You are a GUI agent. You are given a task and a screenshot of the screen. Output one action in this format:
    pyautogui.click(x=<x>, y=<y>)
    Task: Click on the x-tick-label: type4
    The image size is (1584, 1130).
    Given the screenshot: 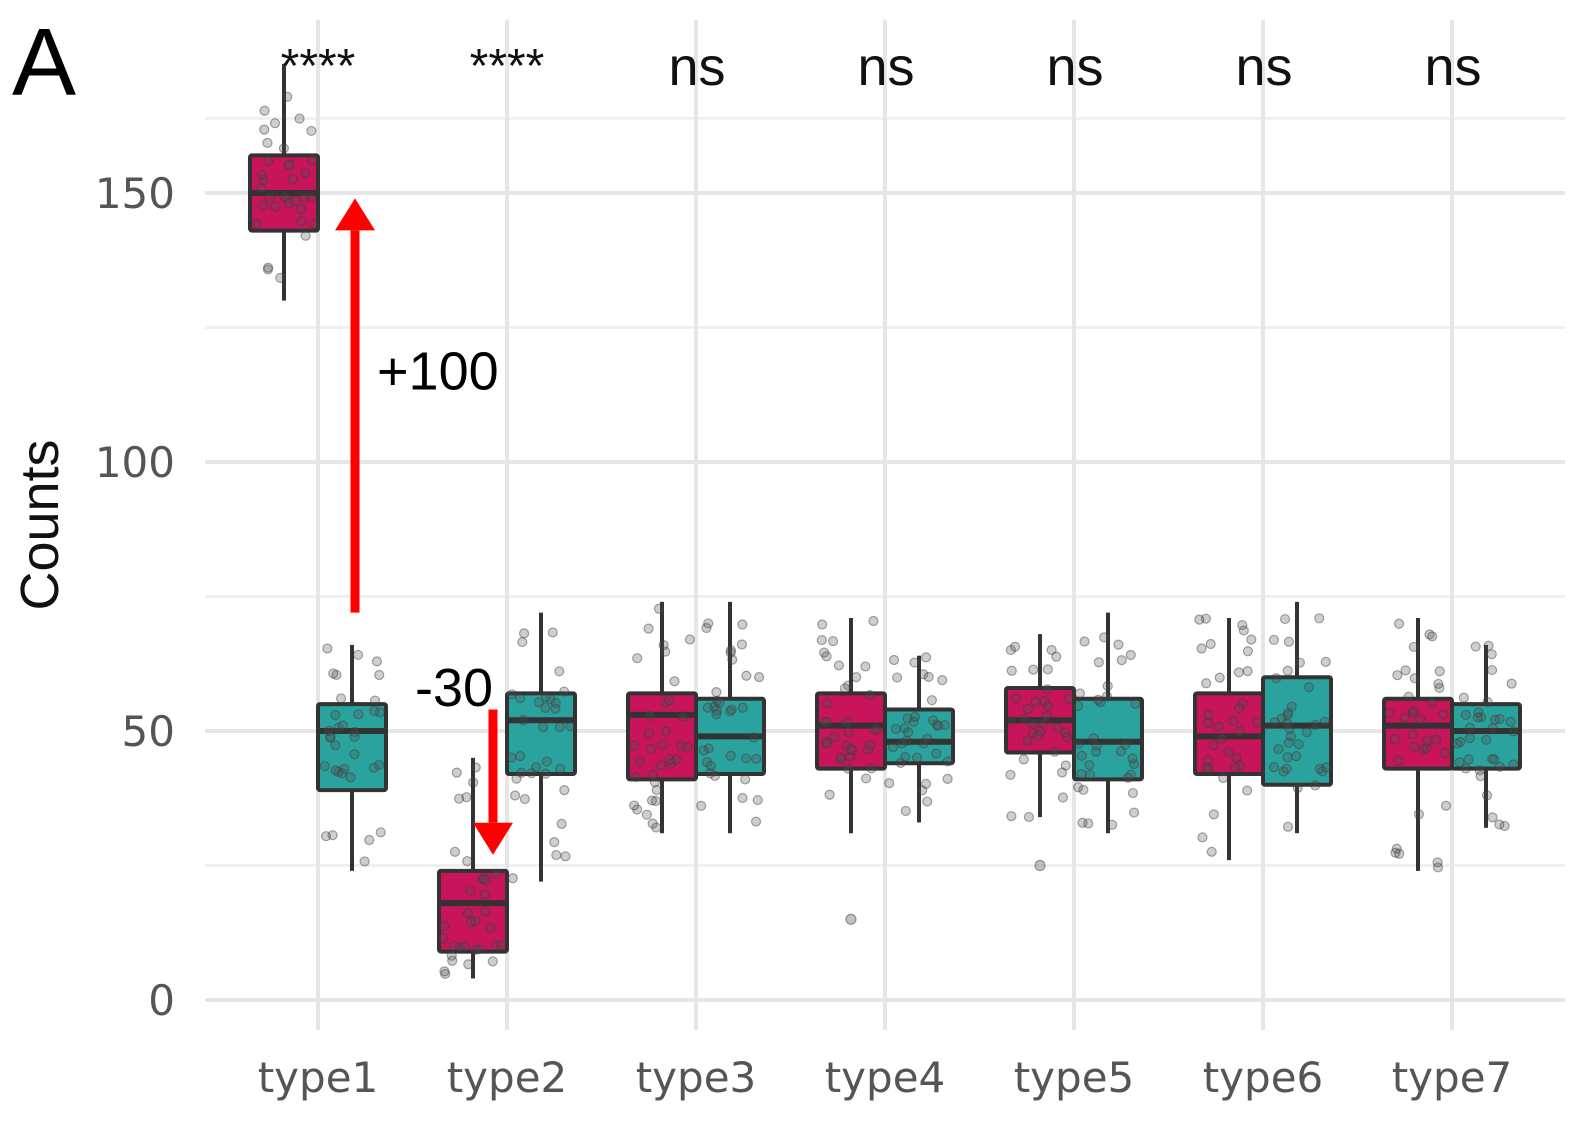 What is the action you would take?
    pyautogui.click(x=885, y=1077)
    